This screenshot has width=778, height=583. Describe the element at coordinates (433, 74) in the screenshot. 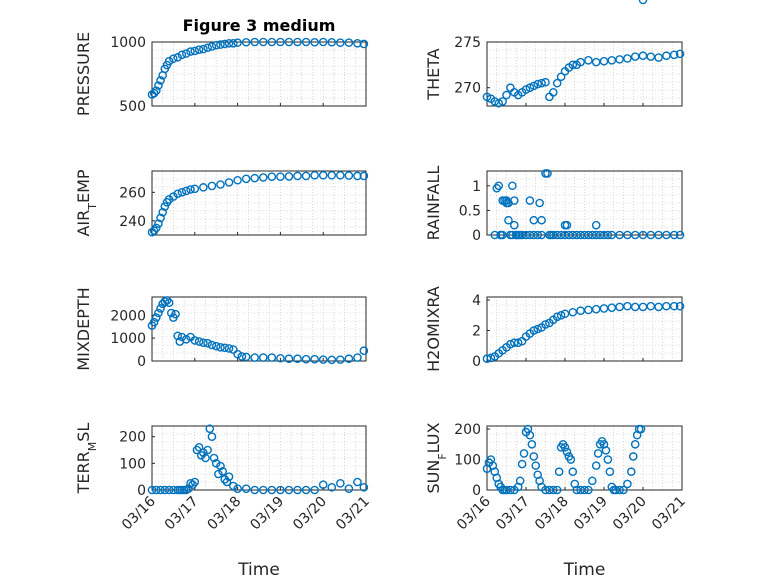

I see `y-axis-label: THETA` at that location.